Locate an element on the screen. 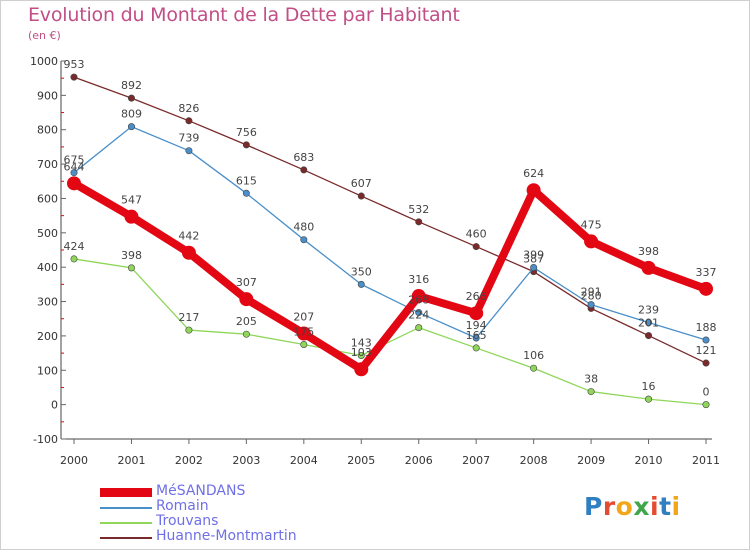  y-tick-label: 900 is located at coordinates (47, 95).